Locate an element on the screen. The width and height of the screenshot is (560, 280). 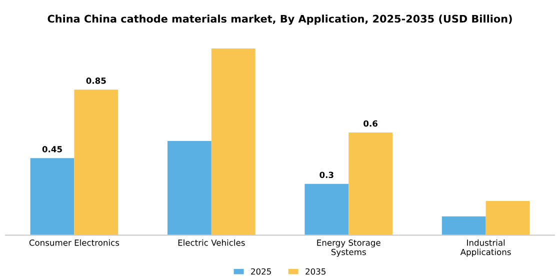
data-label: 0.85 is located at coordinates (96, 81).